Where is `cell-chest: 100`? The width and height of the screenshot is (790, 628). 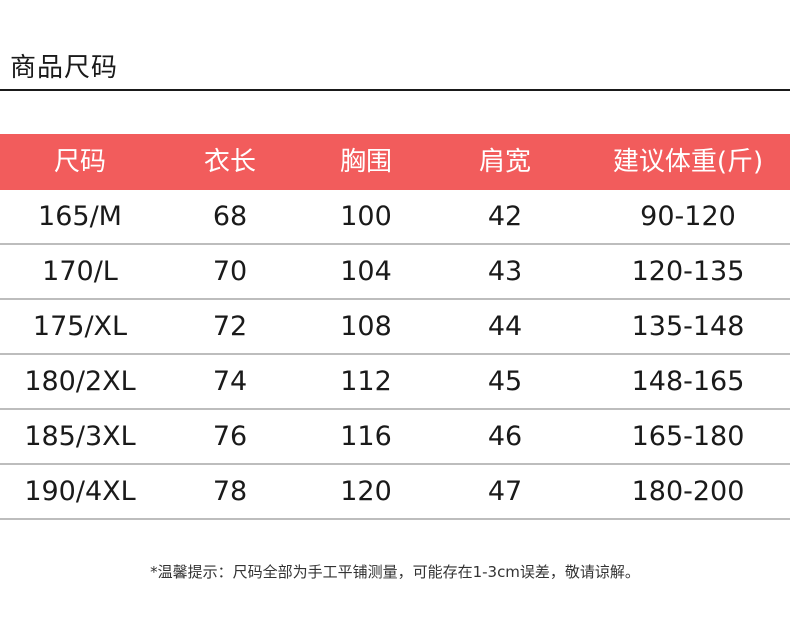 cell-chest: 100 is located at coordinates (366, 216).